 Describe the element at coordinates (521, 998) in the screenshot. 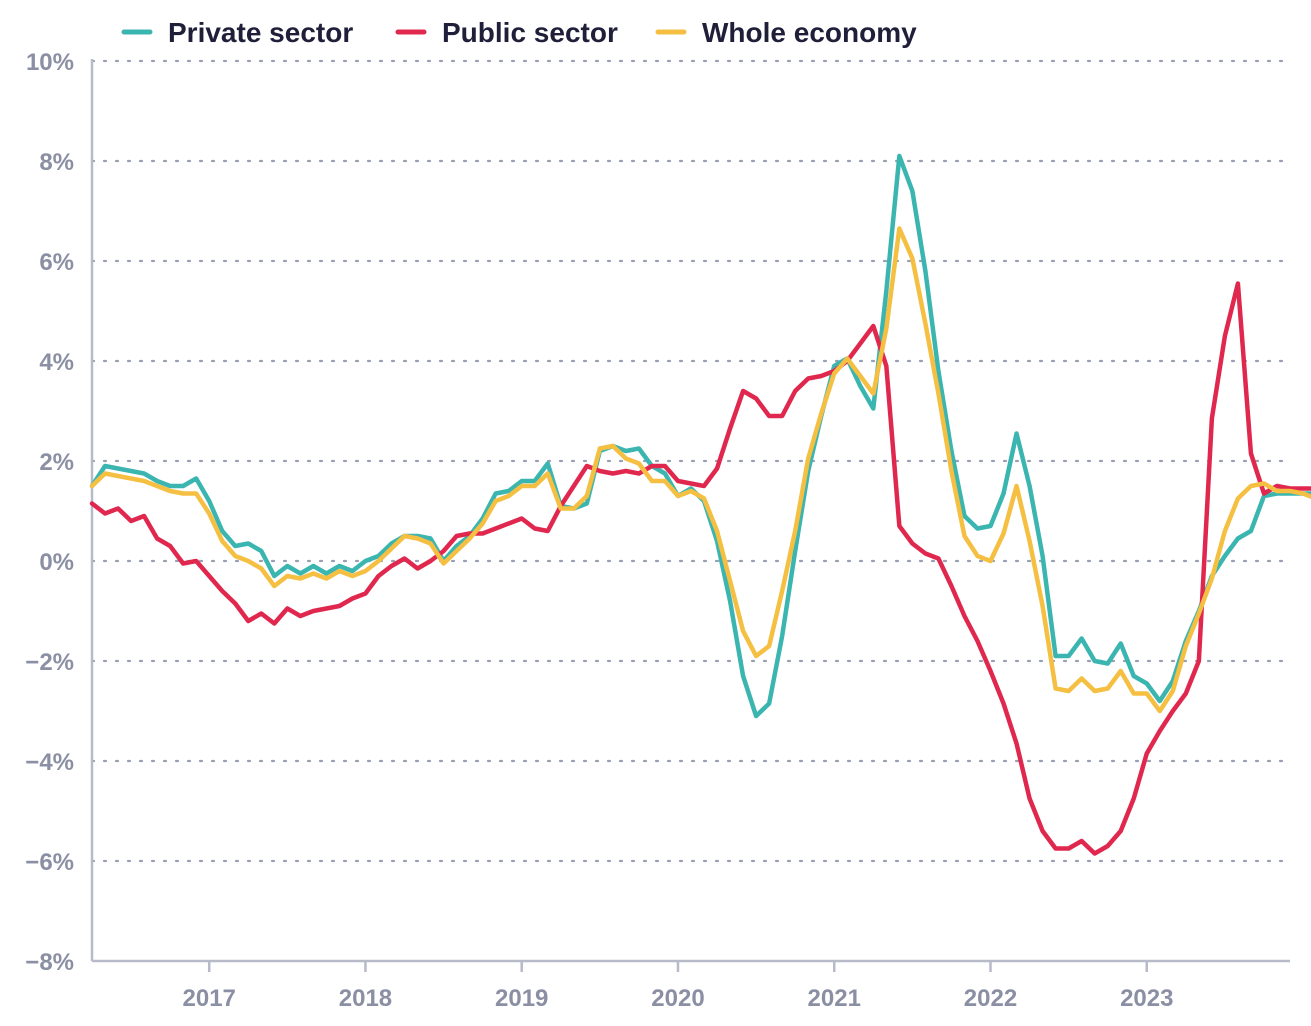

I see `x-tick-label: 2019` at that location.